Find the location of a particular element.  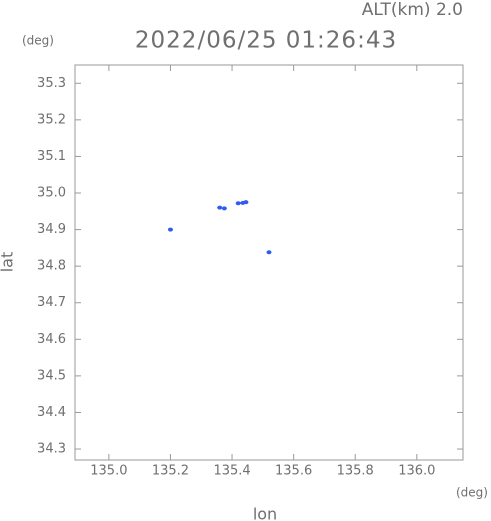

y-tick-label: 35.3 is located at coordinates (51, 83).